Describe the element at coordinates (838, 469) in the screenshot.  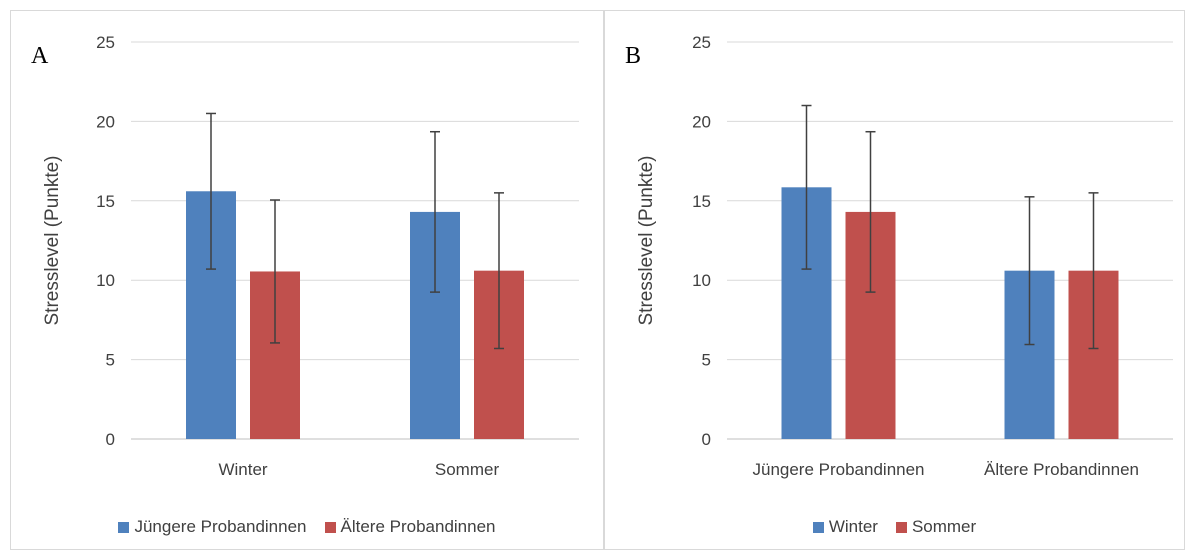
I see `x-tick-label: Jüngere Probandinnen` at that location.